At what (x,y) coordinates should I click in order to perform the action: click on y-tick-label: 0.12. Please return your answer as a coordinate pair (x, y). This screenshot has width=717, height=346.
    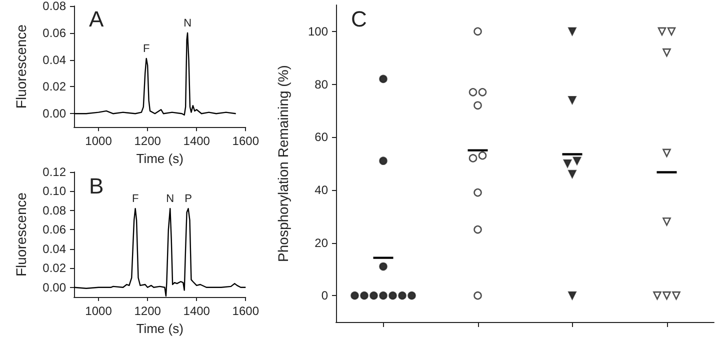
    Looking at the image, I should click on (54, 172).